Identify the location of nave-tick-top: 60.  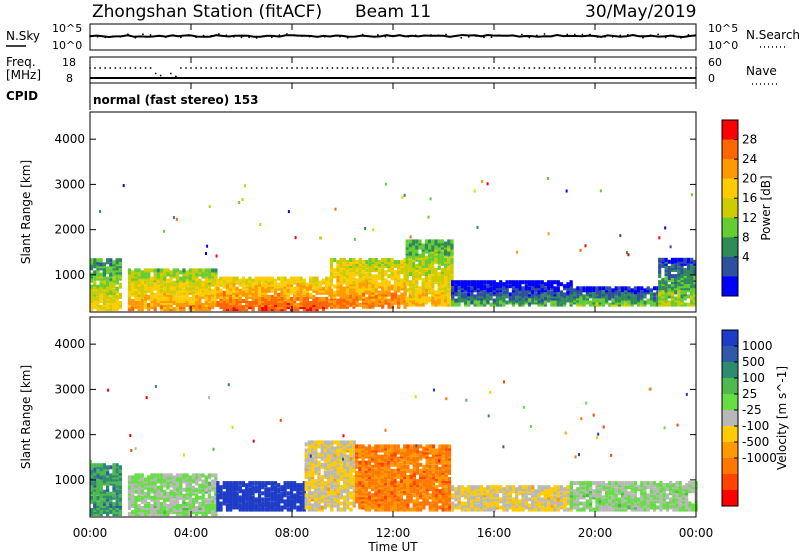
(715, 62).